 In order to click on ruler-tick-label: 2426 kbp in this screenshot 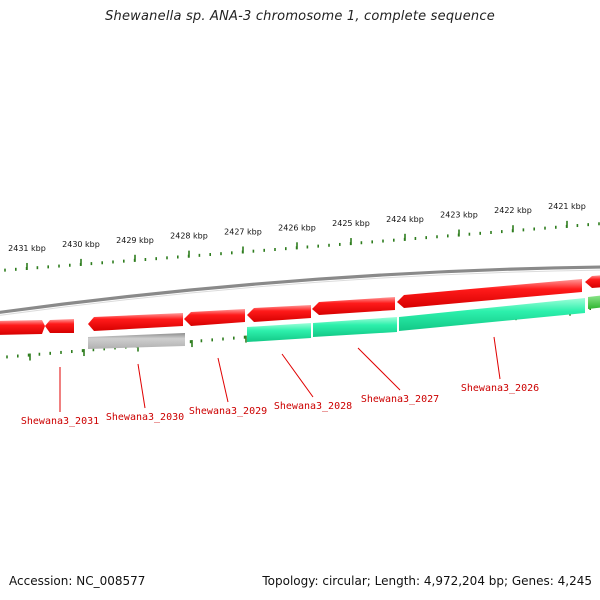, I will do `click(297, 227)`.